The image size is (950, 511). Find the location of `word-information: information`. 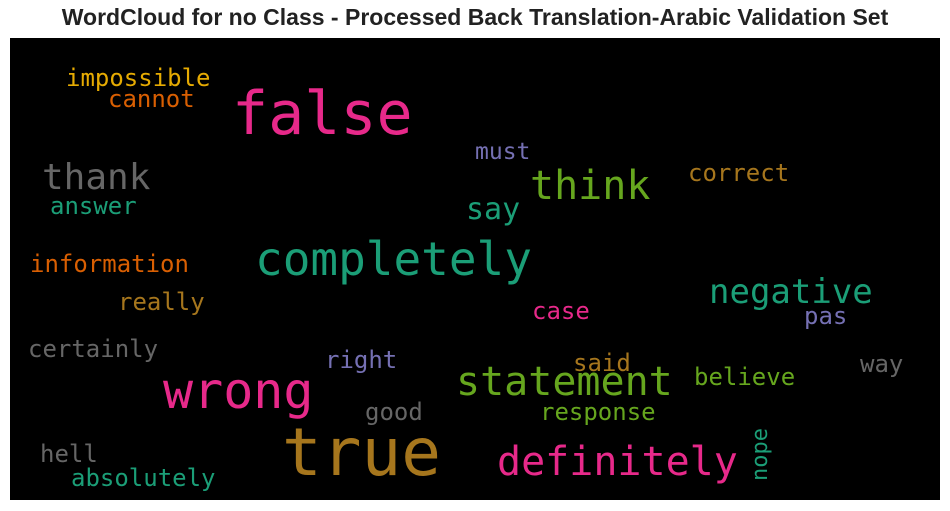

word-information: information is located at coordinates (109, 264).